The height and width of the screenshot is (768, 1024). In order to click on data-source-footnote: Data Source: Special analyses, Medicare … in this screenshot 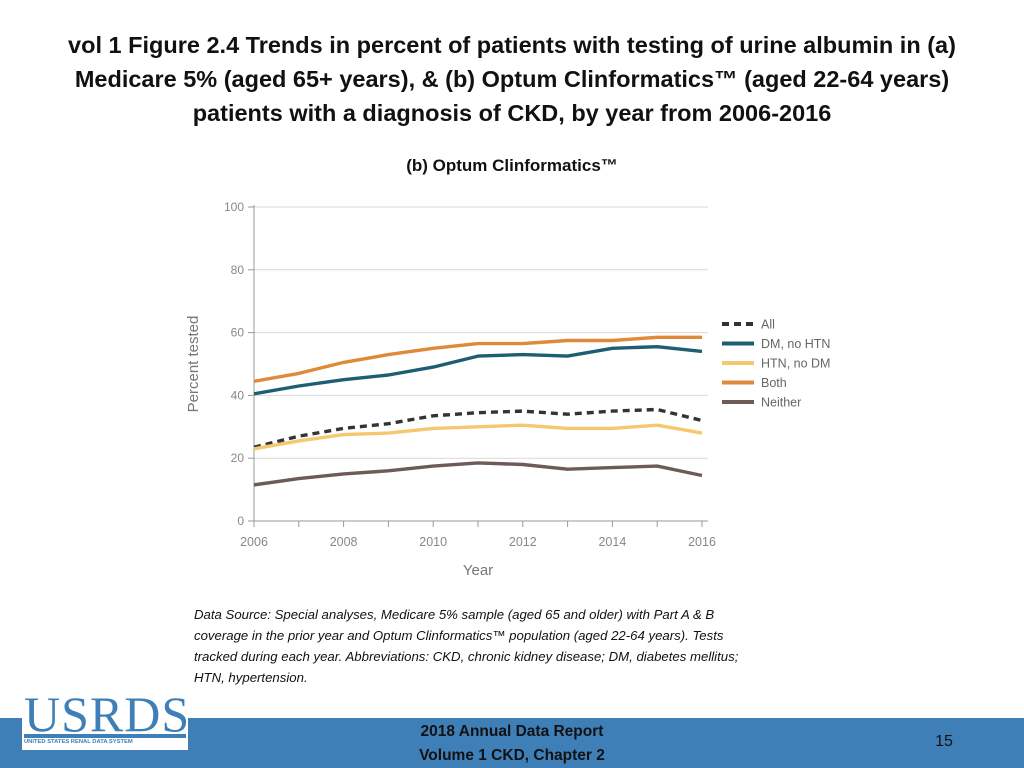, I will do `click(519, 646)`.